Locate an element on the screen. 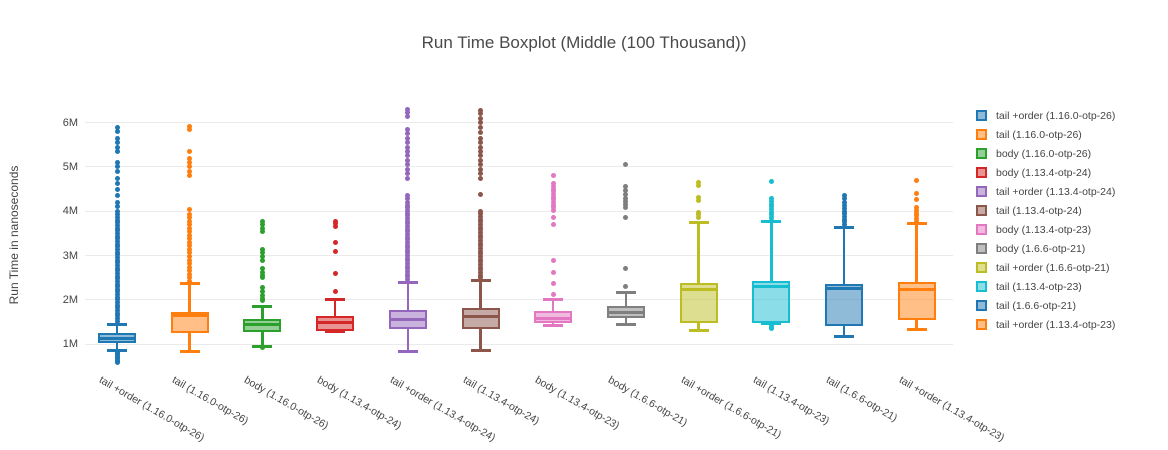 The height and width of the screenshot is (450, 1168). legend-label: body (1.6.6-otp-21) is located at coordinates (1041, 248).